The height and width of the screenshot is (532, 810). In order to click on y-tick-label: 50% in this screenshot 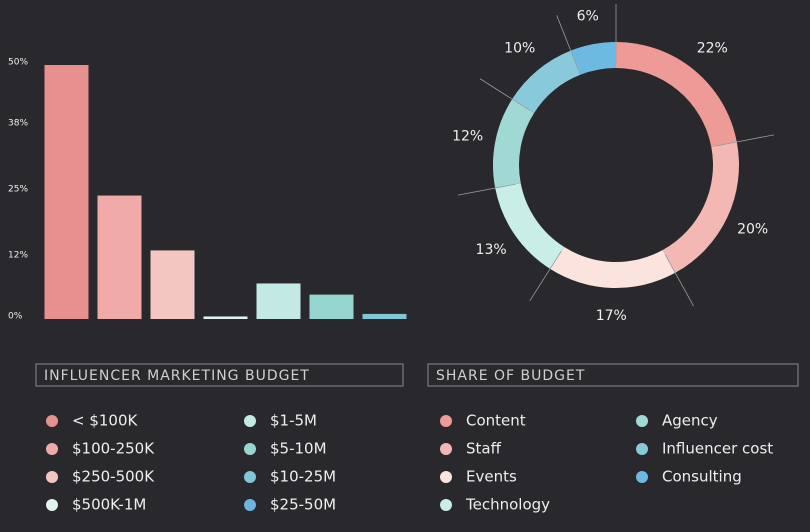, I will do `click(18, 63)`.